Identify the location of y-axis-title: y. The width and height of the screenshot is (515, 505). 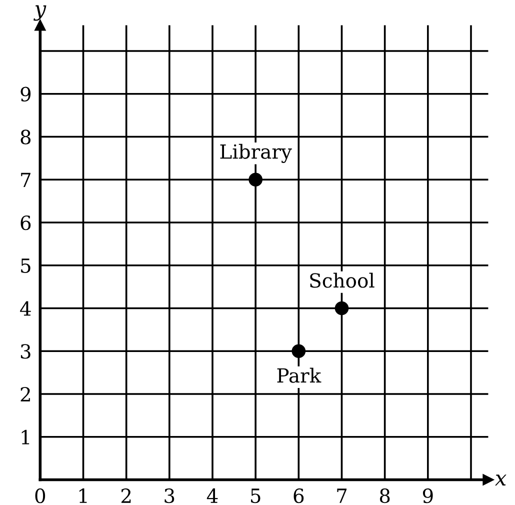
(40, 13).